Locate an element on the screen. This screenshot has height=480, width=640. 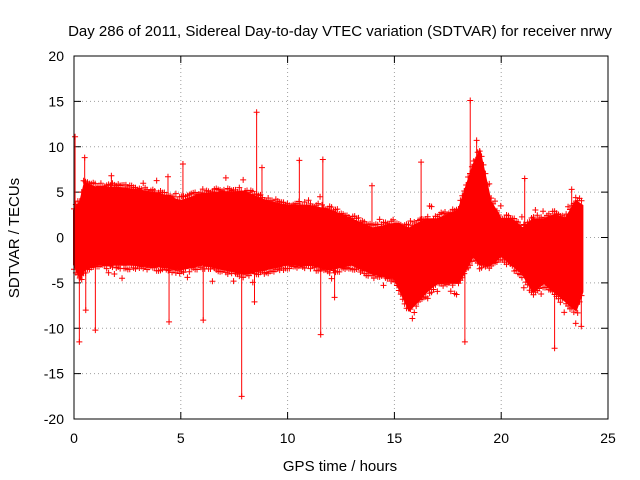
x-tick-label: 25 is located at coordinates (608, 438).